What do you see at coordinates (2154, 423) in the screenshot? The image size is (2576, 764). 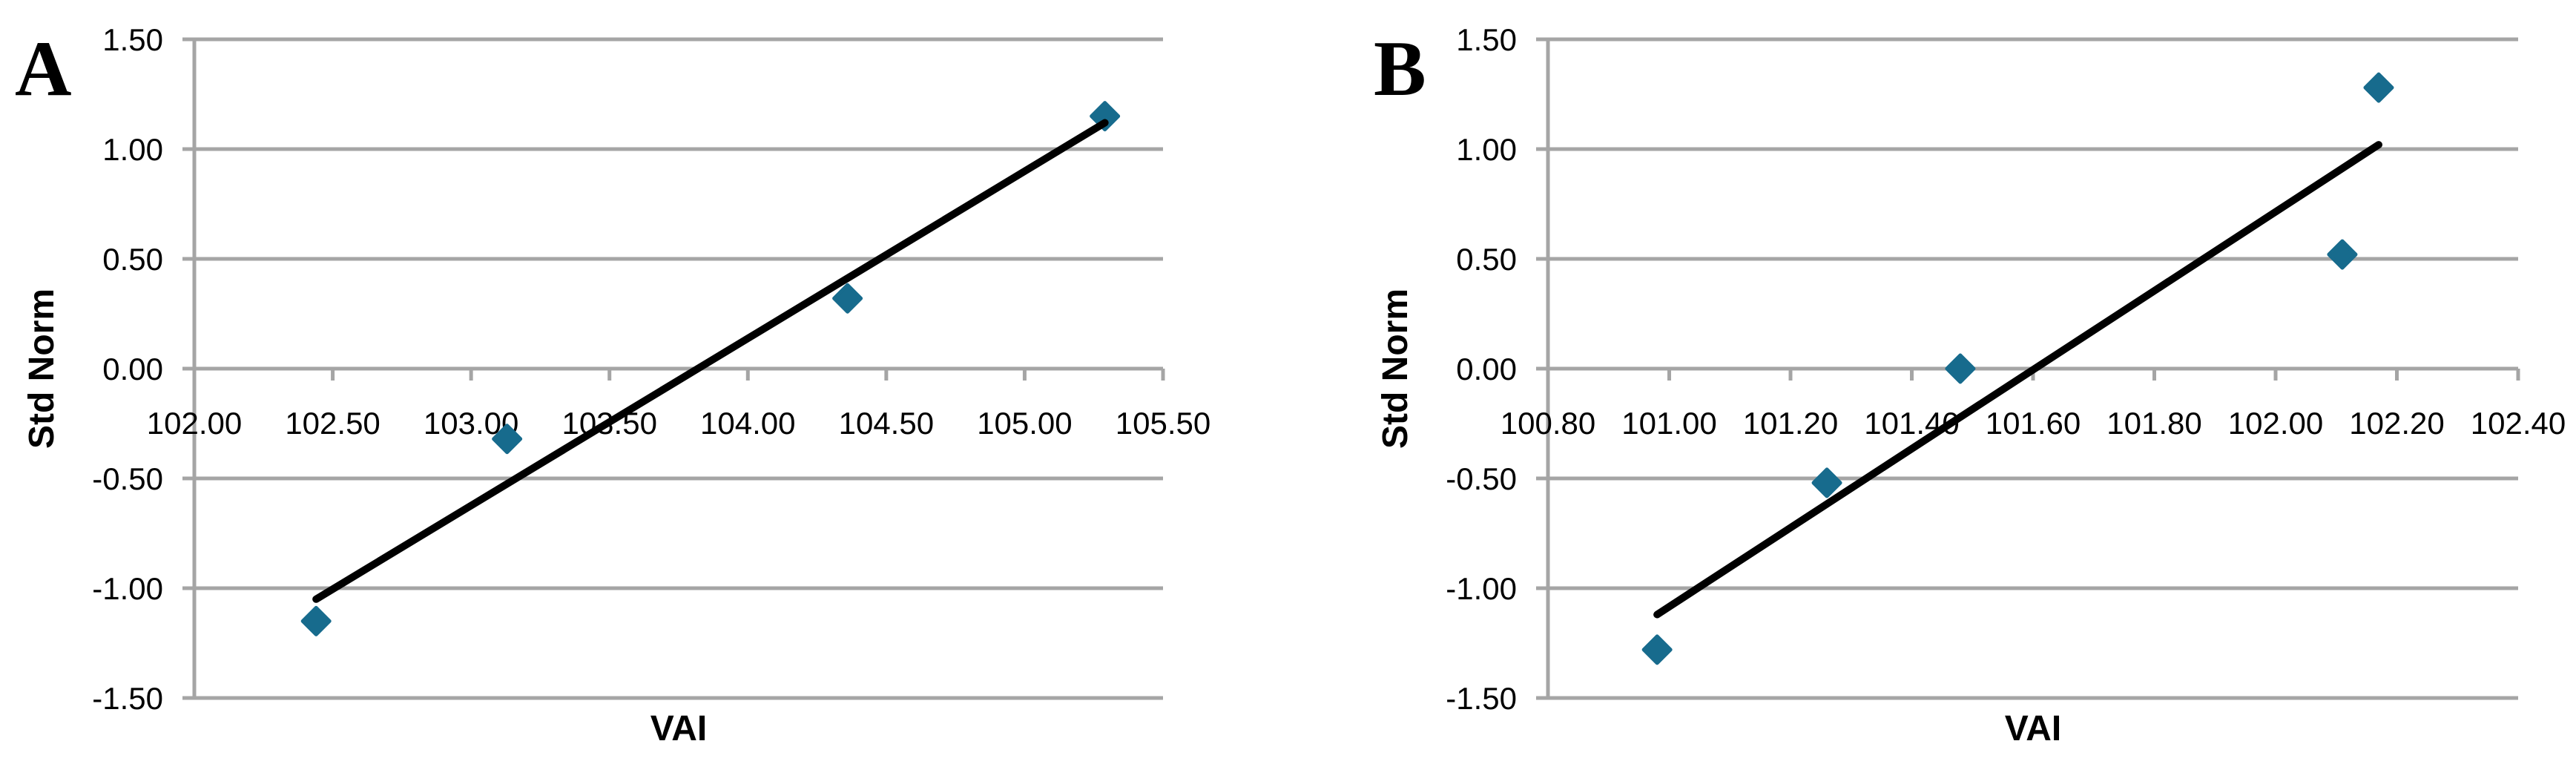 I see `x-tick-label: 101.80` at bounding box center [2154, 423].